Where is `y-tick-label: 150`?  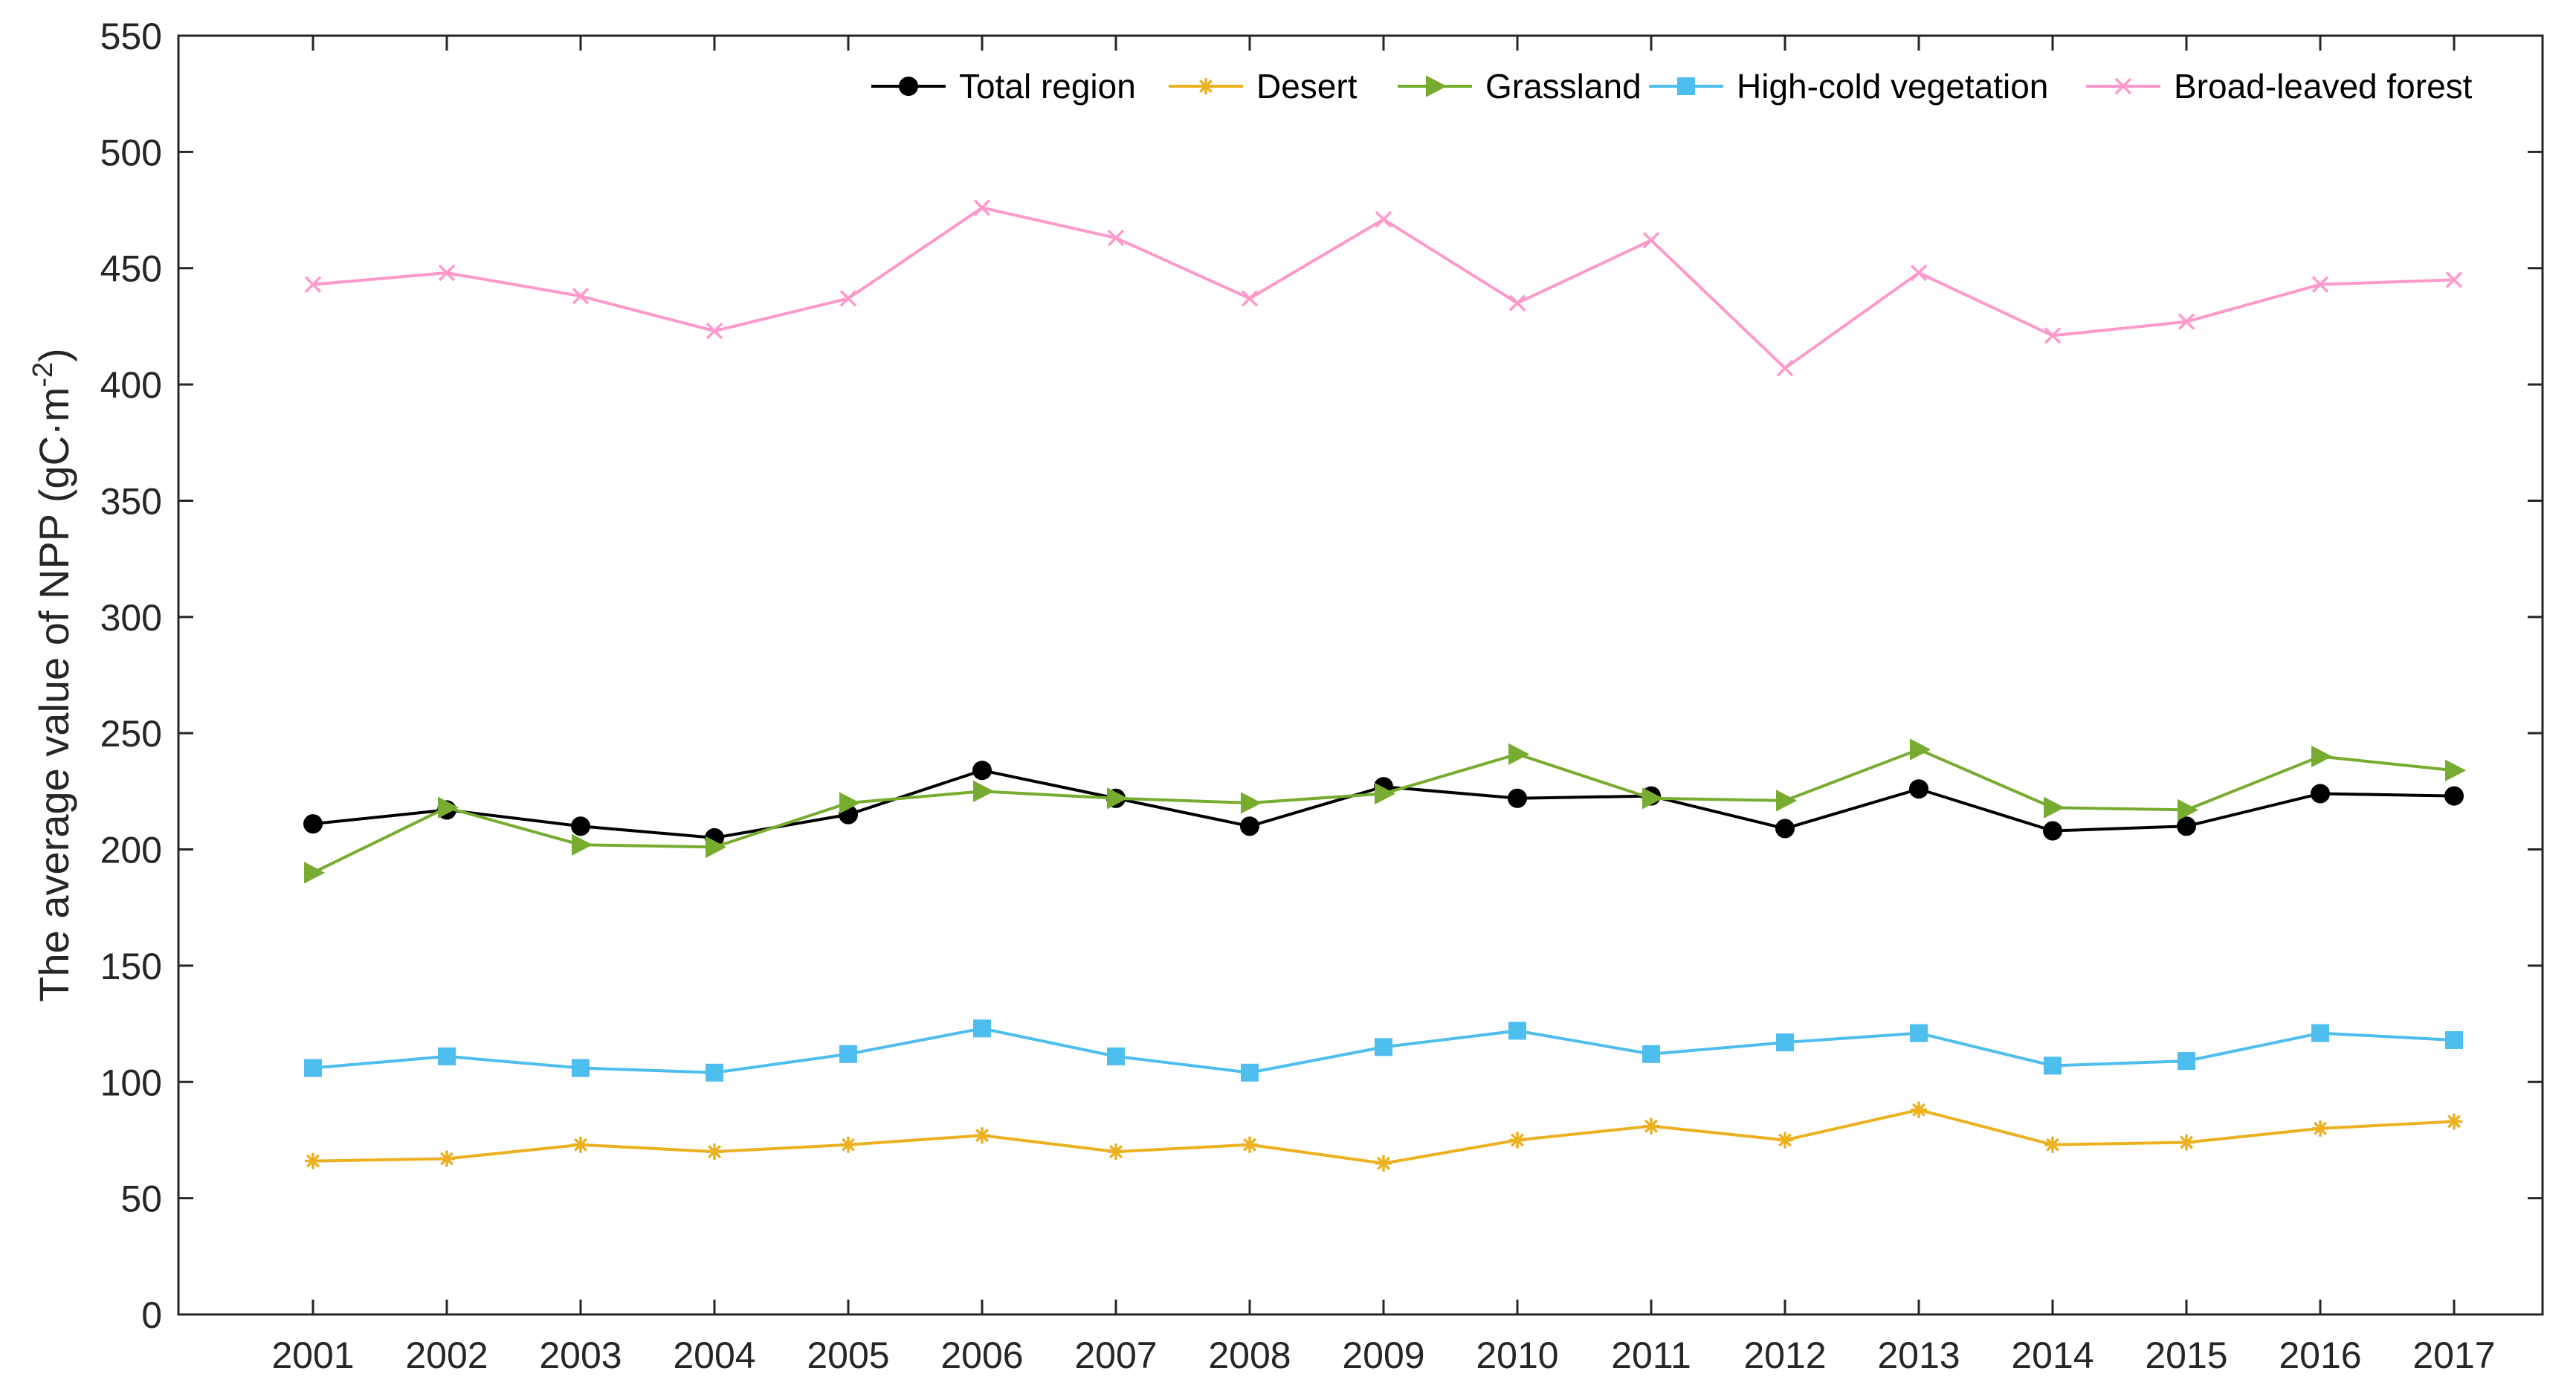
y-tick-label: 150 is located at coordinates (131, 967).